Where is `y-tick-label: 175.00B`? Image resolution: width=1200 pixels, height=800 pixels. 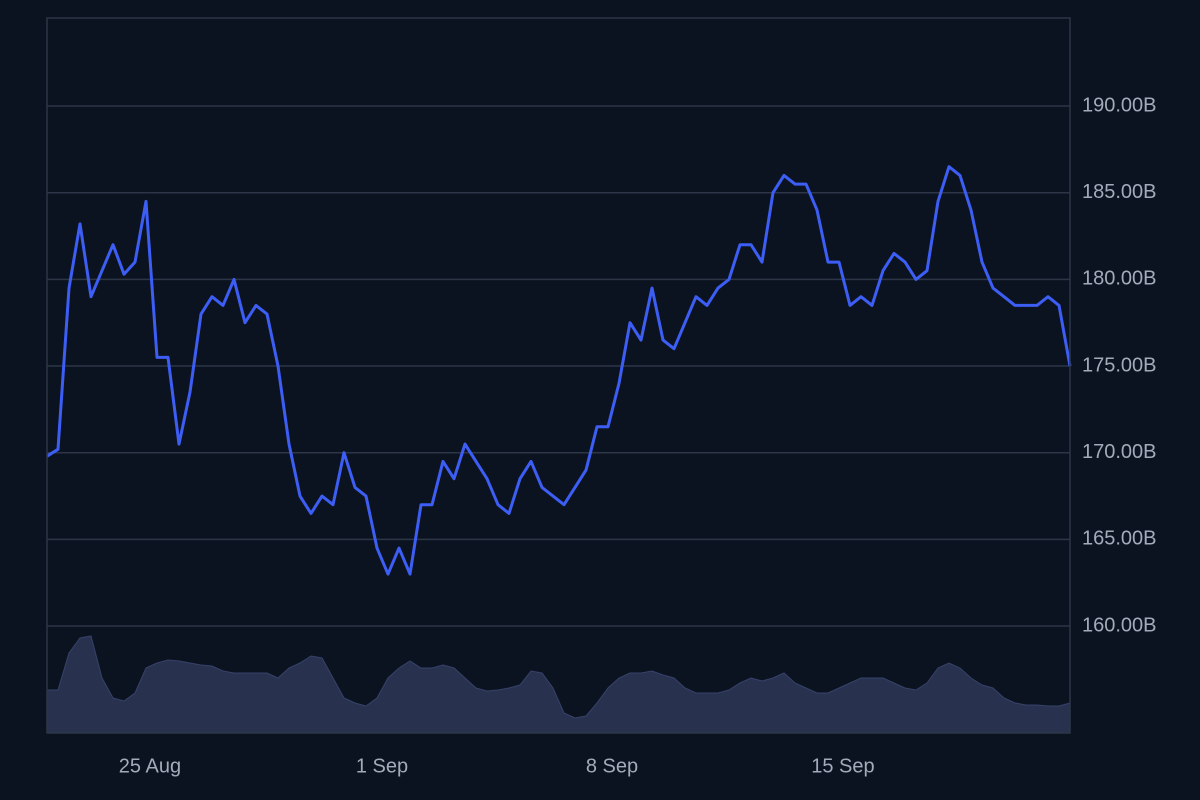
y-tick-label: 175.00B is located at coordinates (1119, 365).